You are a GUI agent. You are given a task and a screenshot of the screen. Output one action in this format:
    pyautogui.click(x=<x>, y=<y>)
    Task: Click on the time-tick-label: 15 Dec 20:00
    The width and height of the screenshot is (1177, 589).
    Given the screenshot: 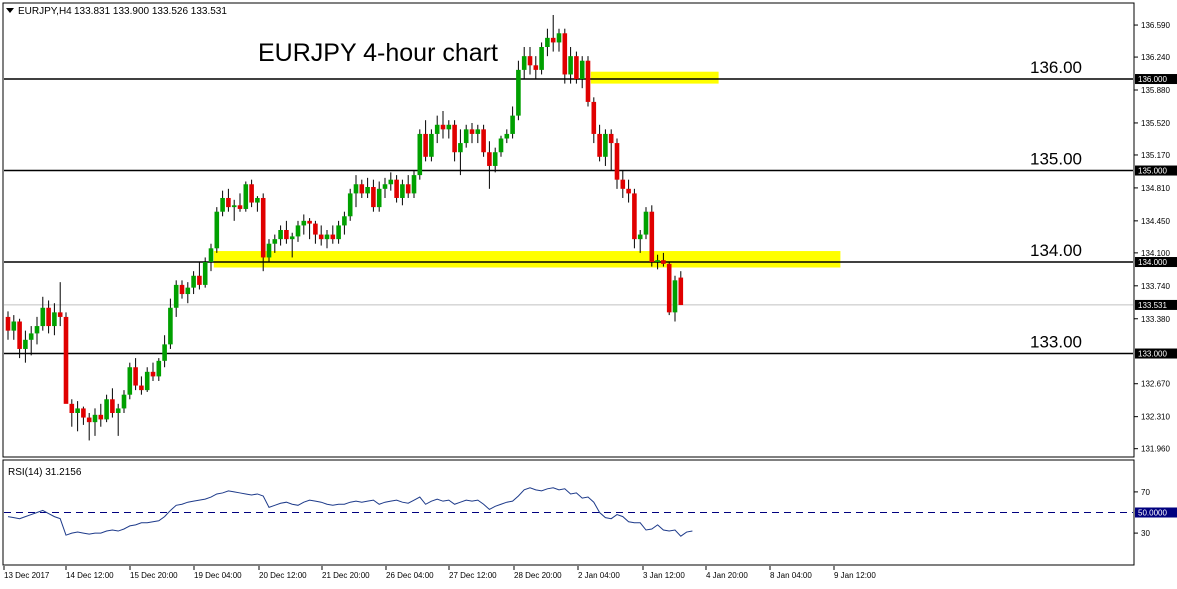 What is the action you would take?
    pyautogui.click(x=154, y=575)
    